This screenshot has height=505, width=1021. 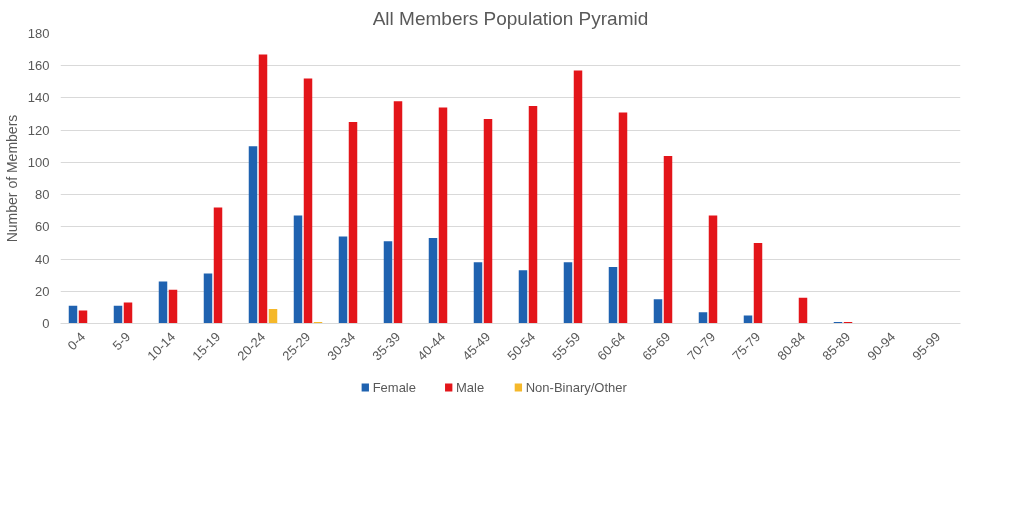 I want to click on legend-label: Female, so click(x=394, y=387).